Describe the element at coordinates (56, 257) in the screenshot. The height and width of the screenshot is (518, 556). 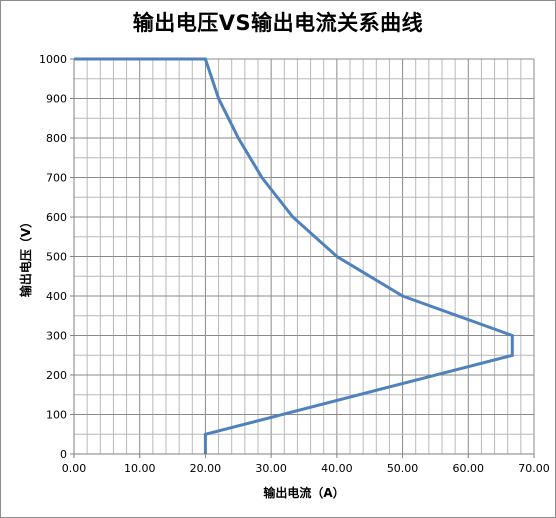
I see `y-tick-label: 500` at that location.